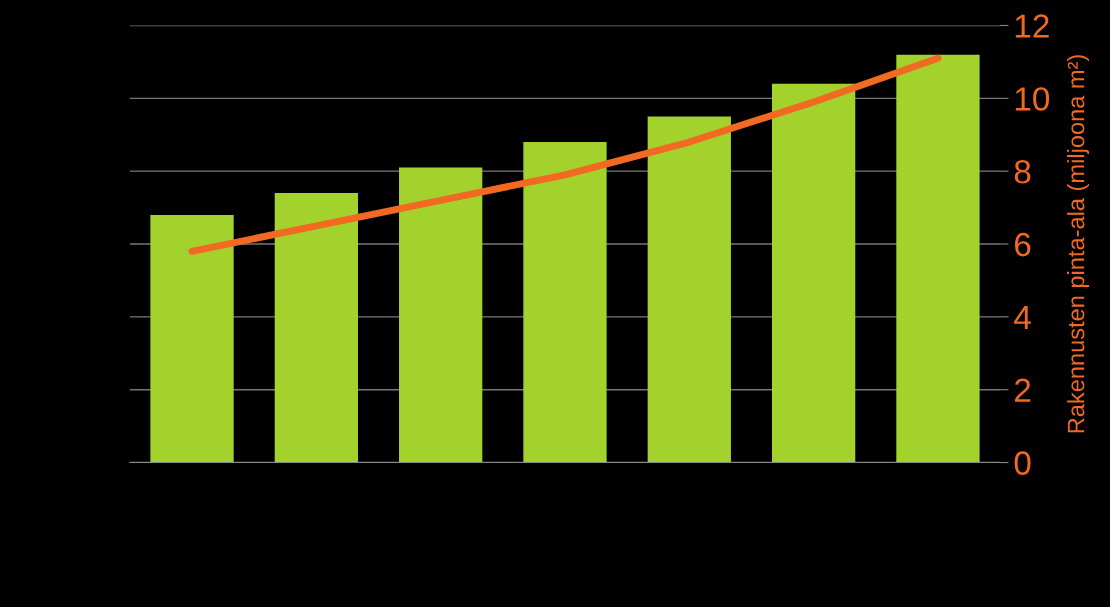 This screenshot has width=1110, height=607. I want to click on y-tick-label: 6, so click(1023, 244).